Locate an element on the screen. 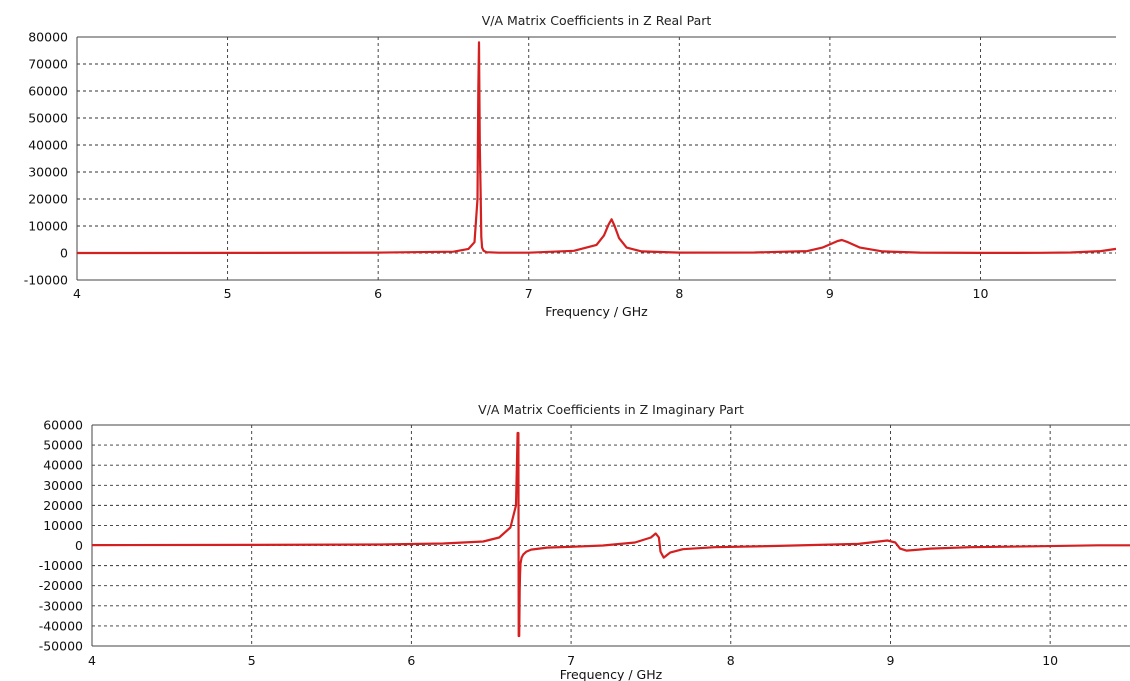 The height and width of the screenshot is (681, 1130). y-tick-label: -50000 is located at coordinates (61, 646).